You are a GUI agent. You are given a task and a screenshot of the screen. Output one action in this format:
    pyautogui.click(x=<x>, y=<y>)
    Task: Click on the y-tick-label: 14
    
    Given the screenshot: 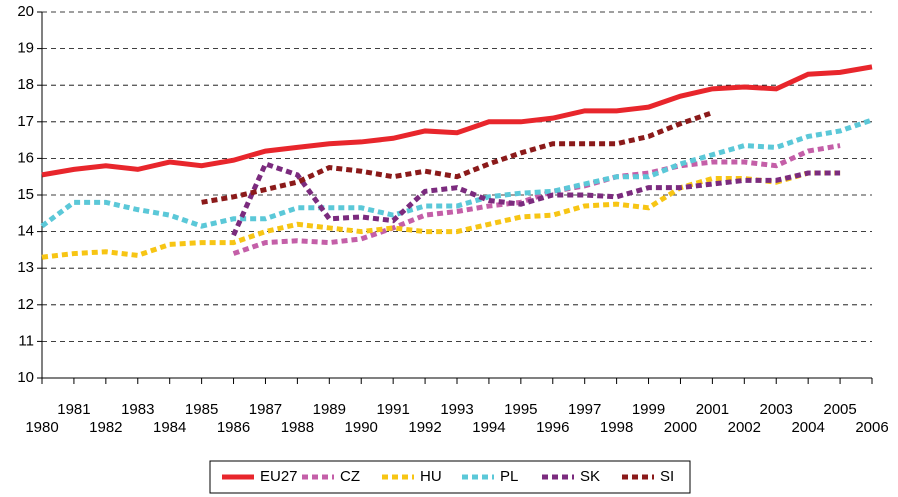 What is the action you would take?
    pyautogui.click(x=25, y=231)
    